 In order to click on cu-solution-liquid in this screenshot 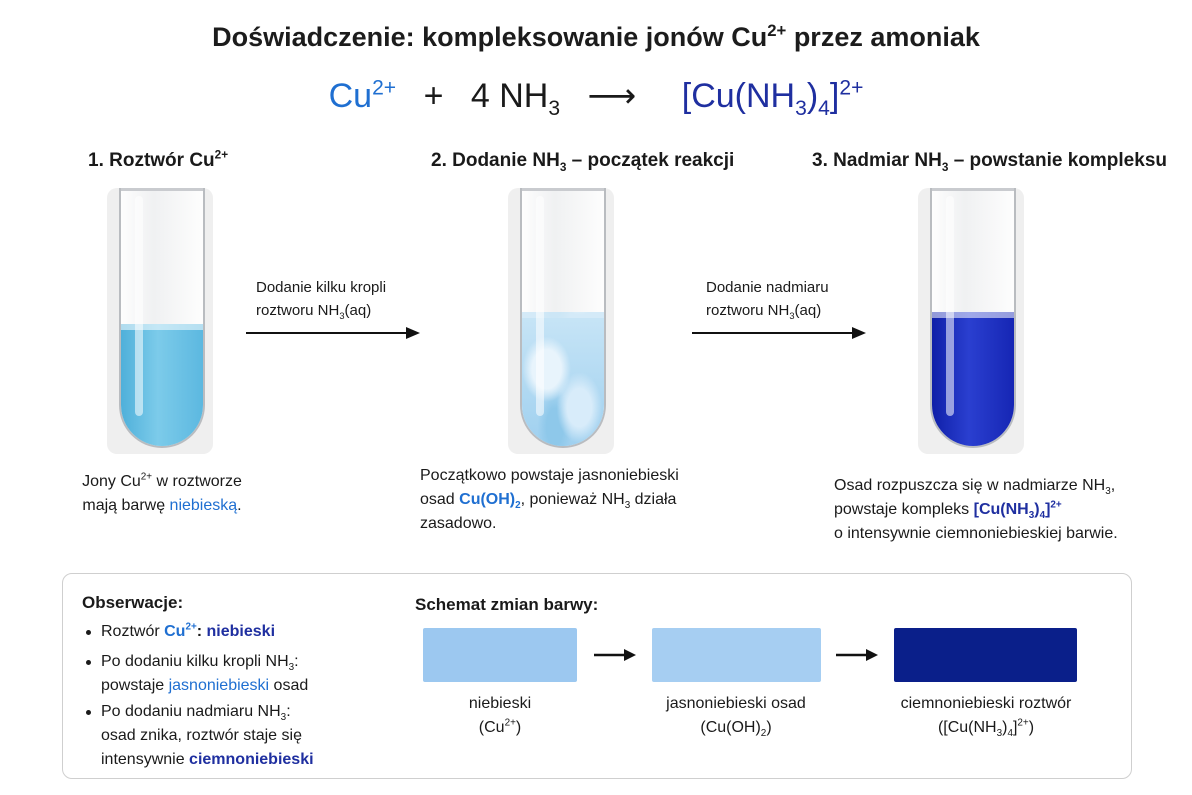, I will do `click(162, 385)`.